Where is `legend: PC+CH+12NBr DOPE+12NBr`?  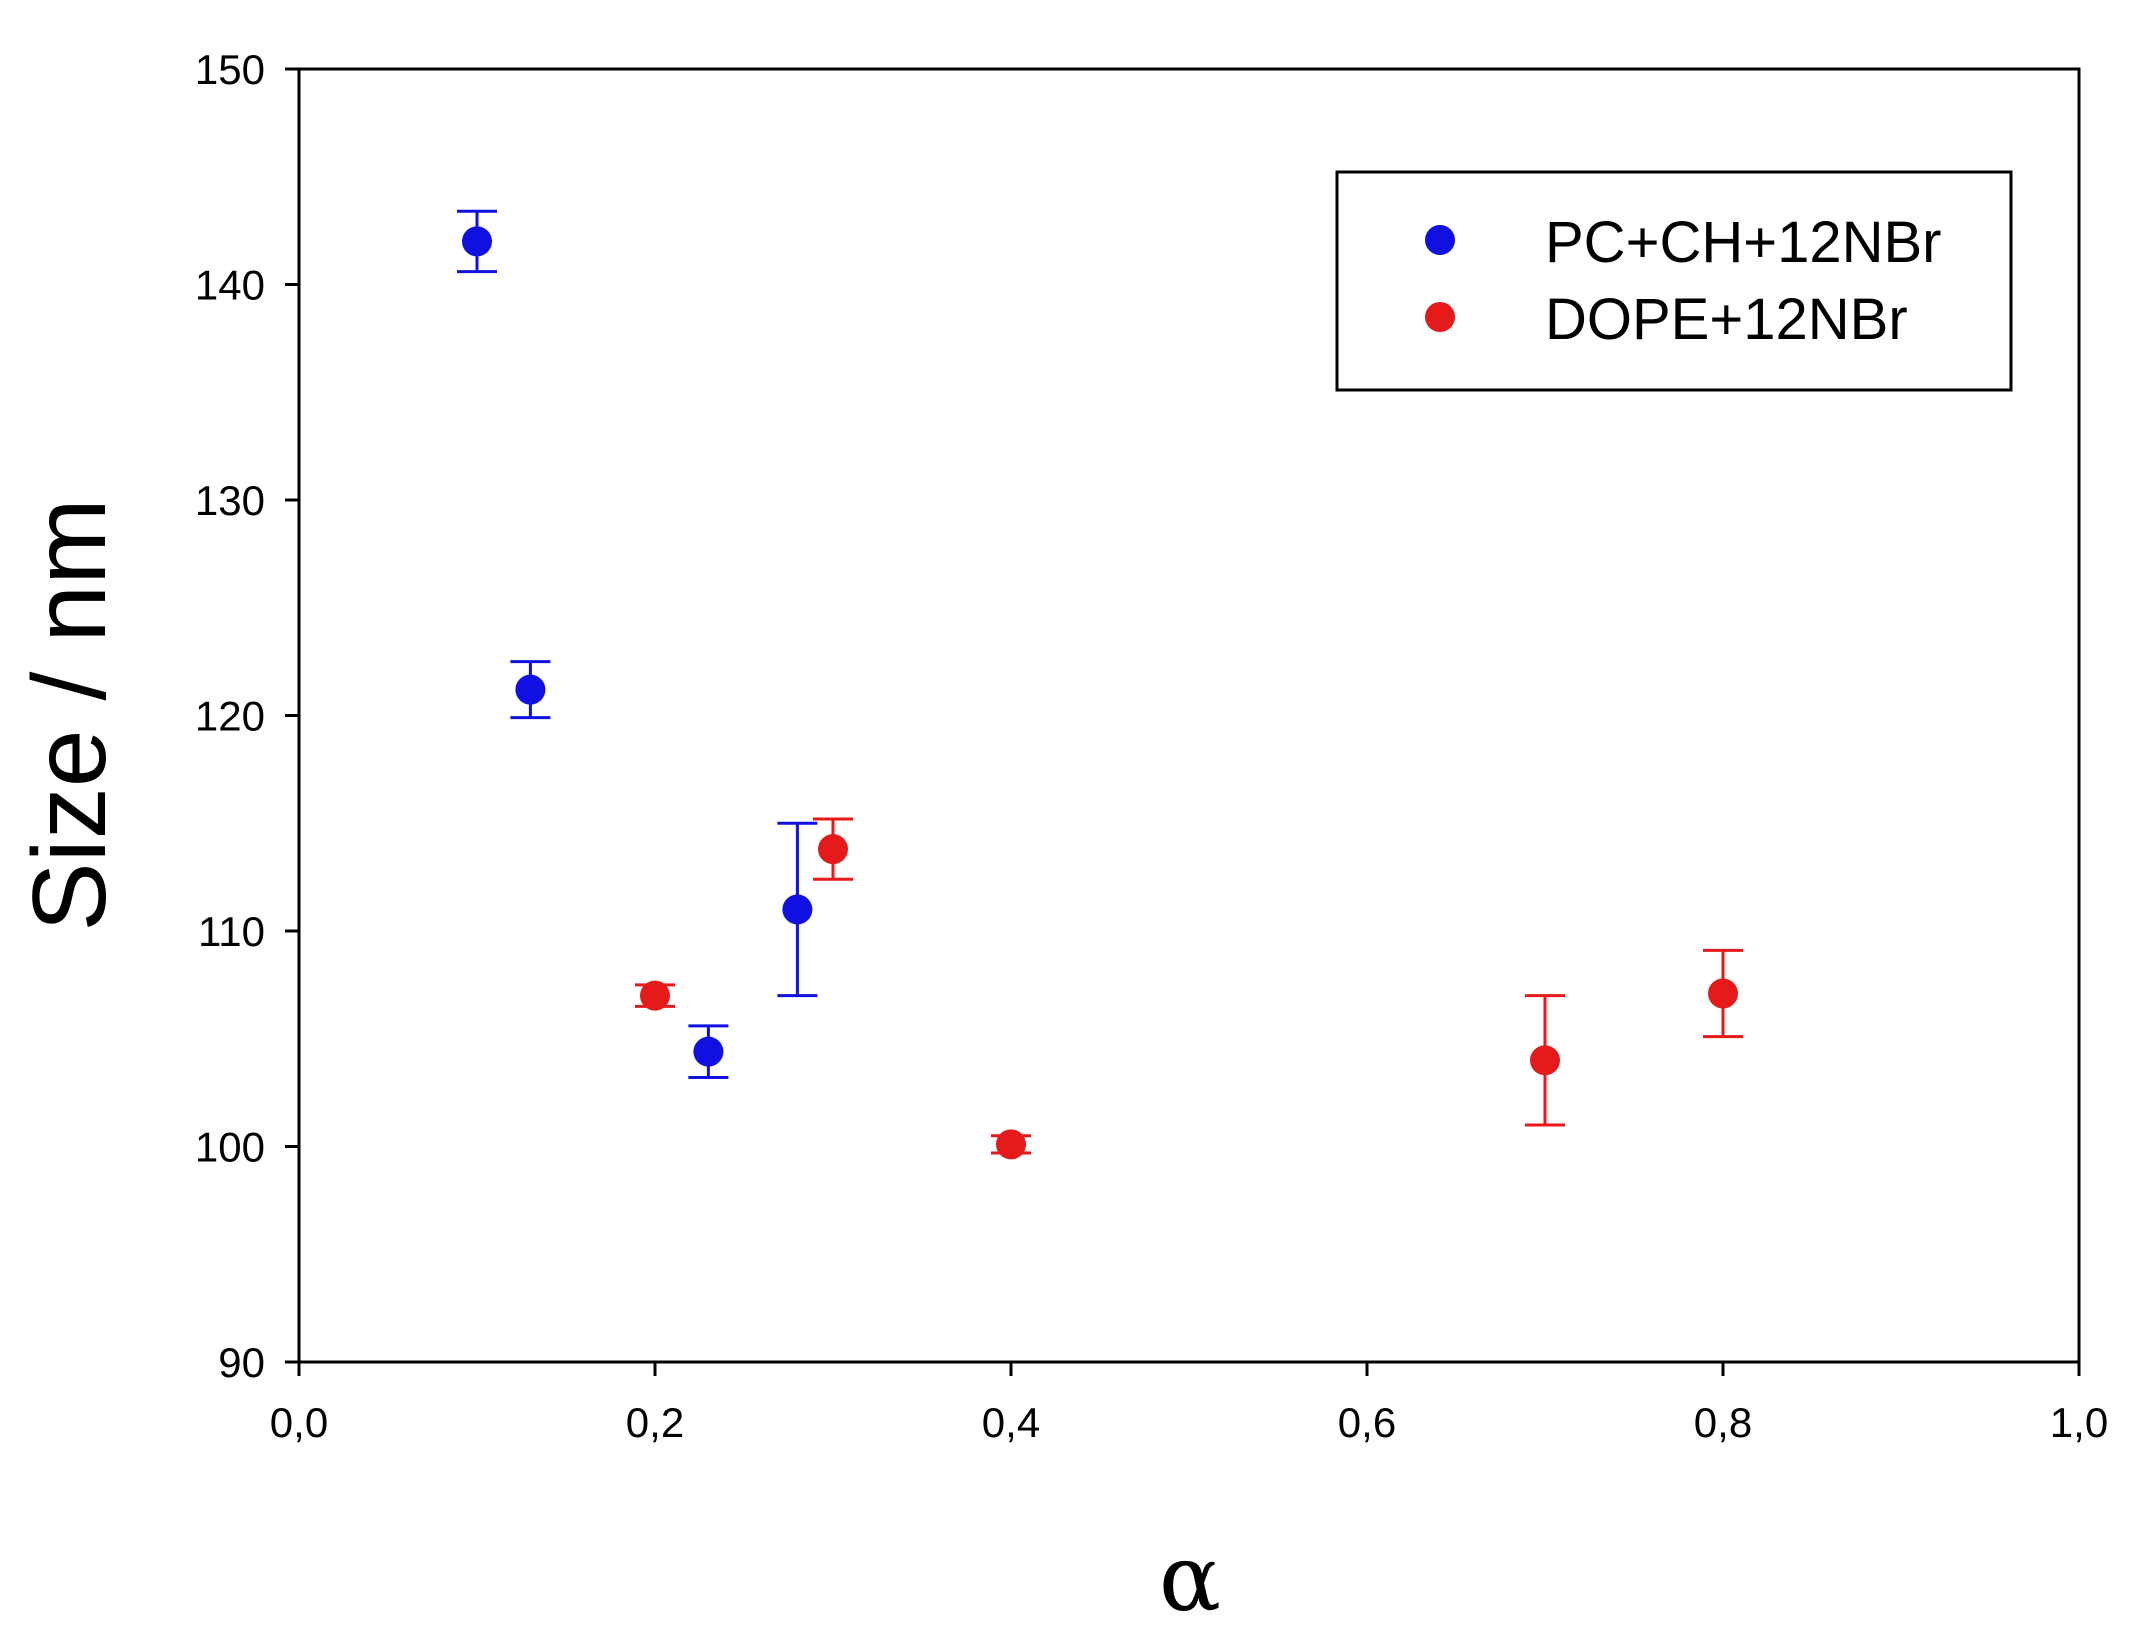 legend: PC+CH+12NBr DOPE+12NBr is located at coordinates (1674, 281).